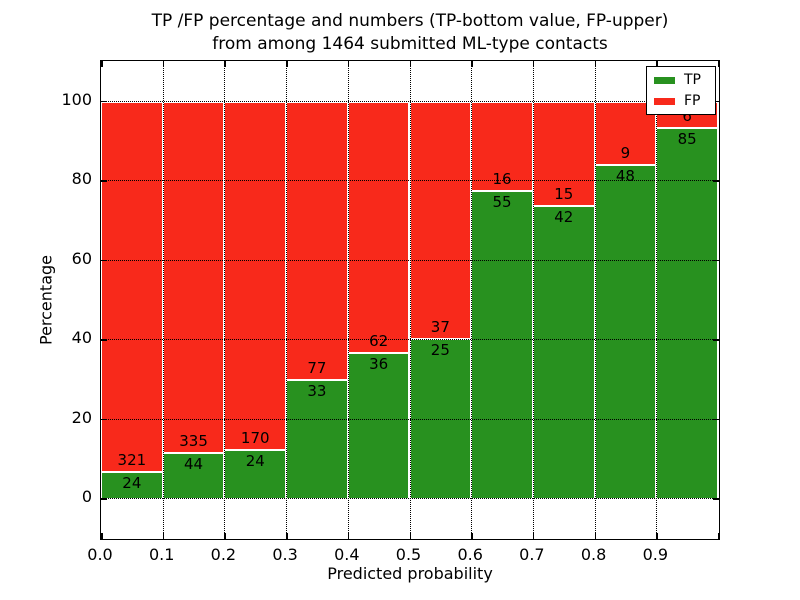  Describe the element at coordinates (564, 194) in the screenshot. I see `bar-count-label-fp: 15` at that location.